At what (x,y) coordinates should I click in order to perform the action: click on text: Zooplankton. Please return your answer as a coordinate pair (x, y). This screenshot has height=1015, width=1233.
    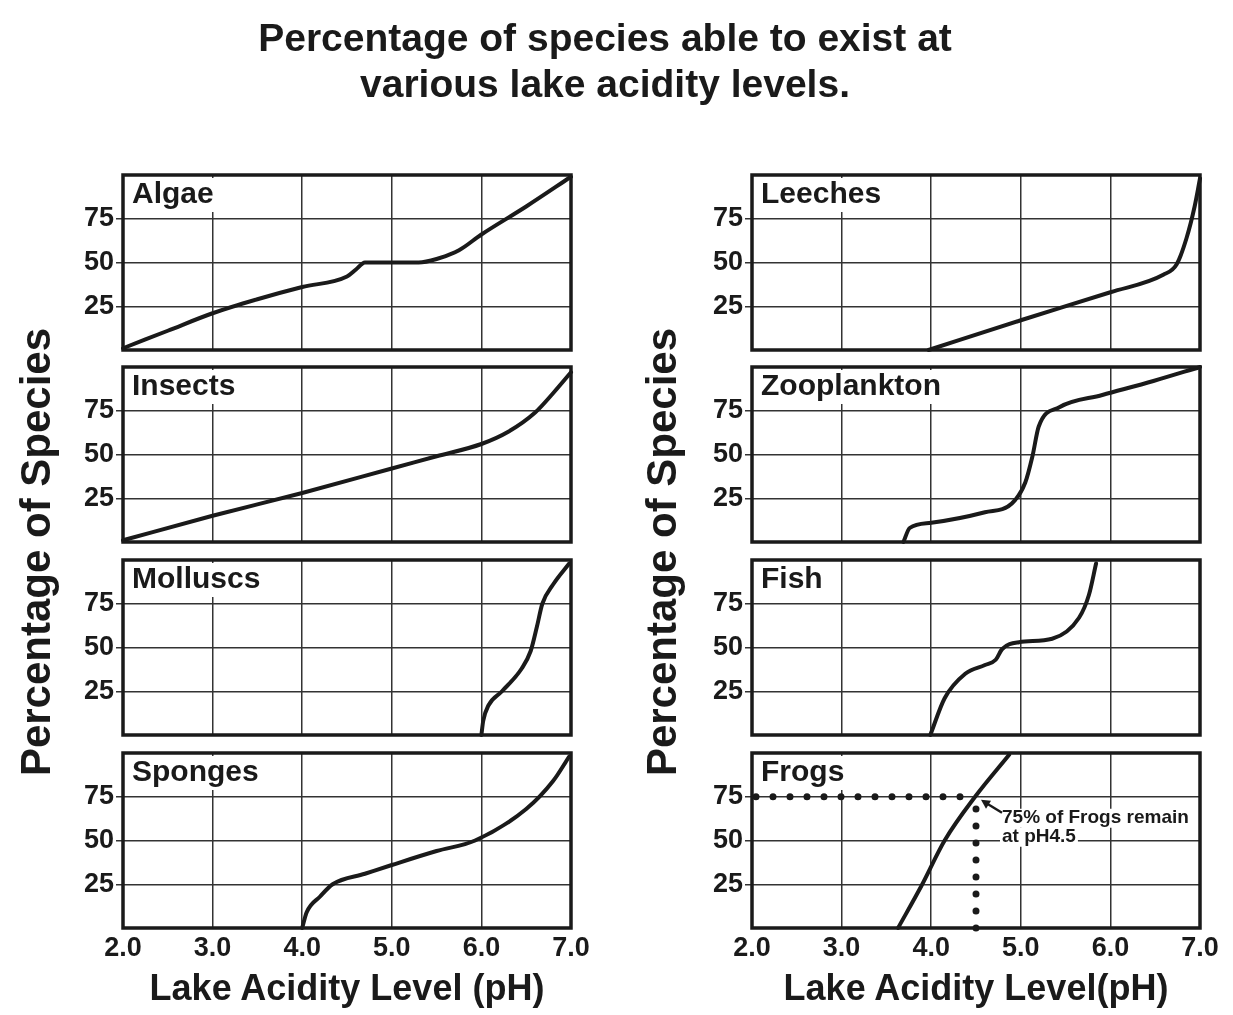
    Looking at the image, I should click on (851, 385).